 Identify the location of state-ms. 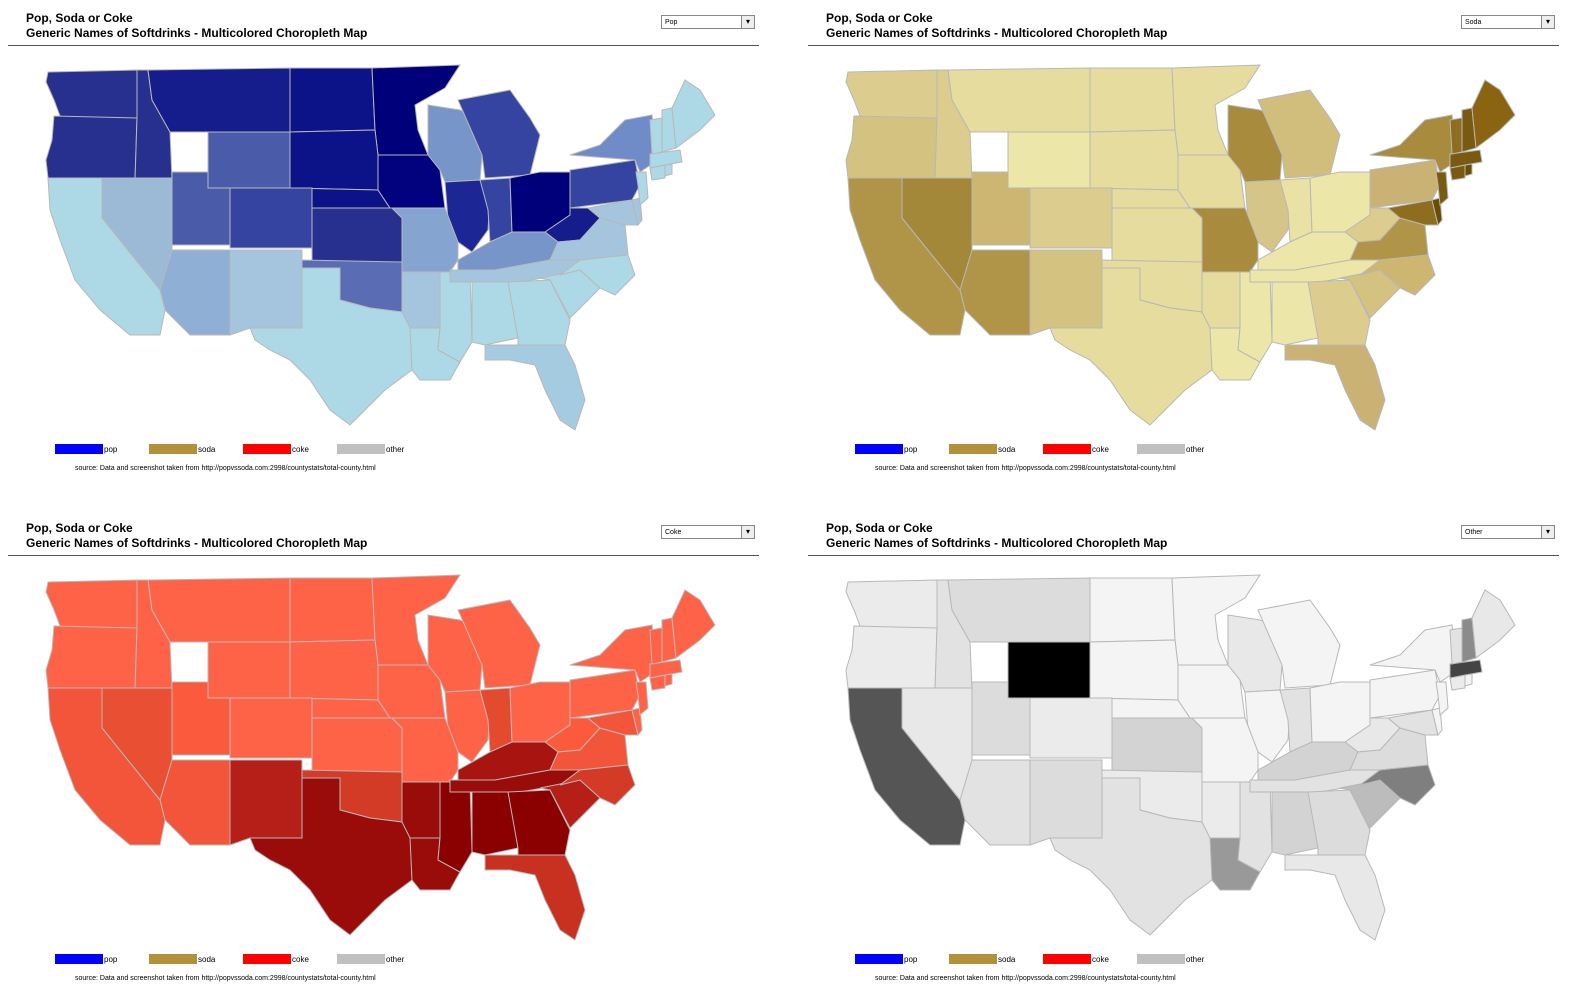
(1255, 317).